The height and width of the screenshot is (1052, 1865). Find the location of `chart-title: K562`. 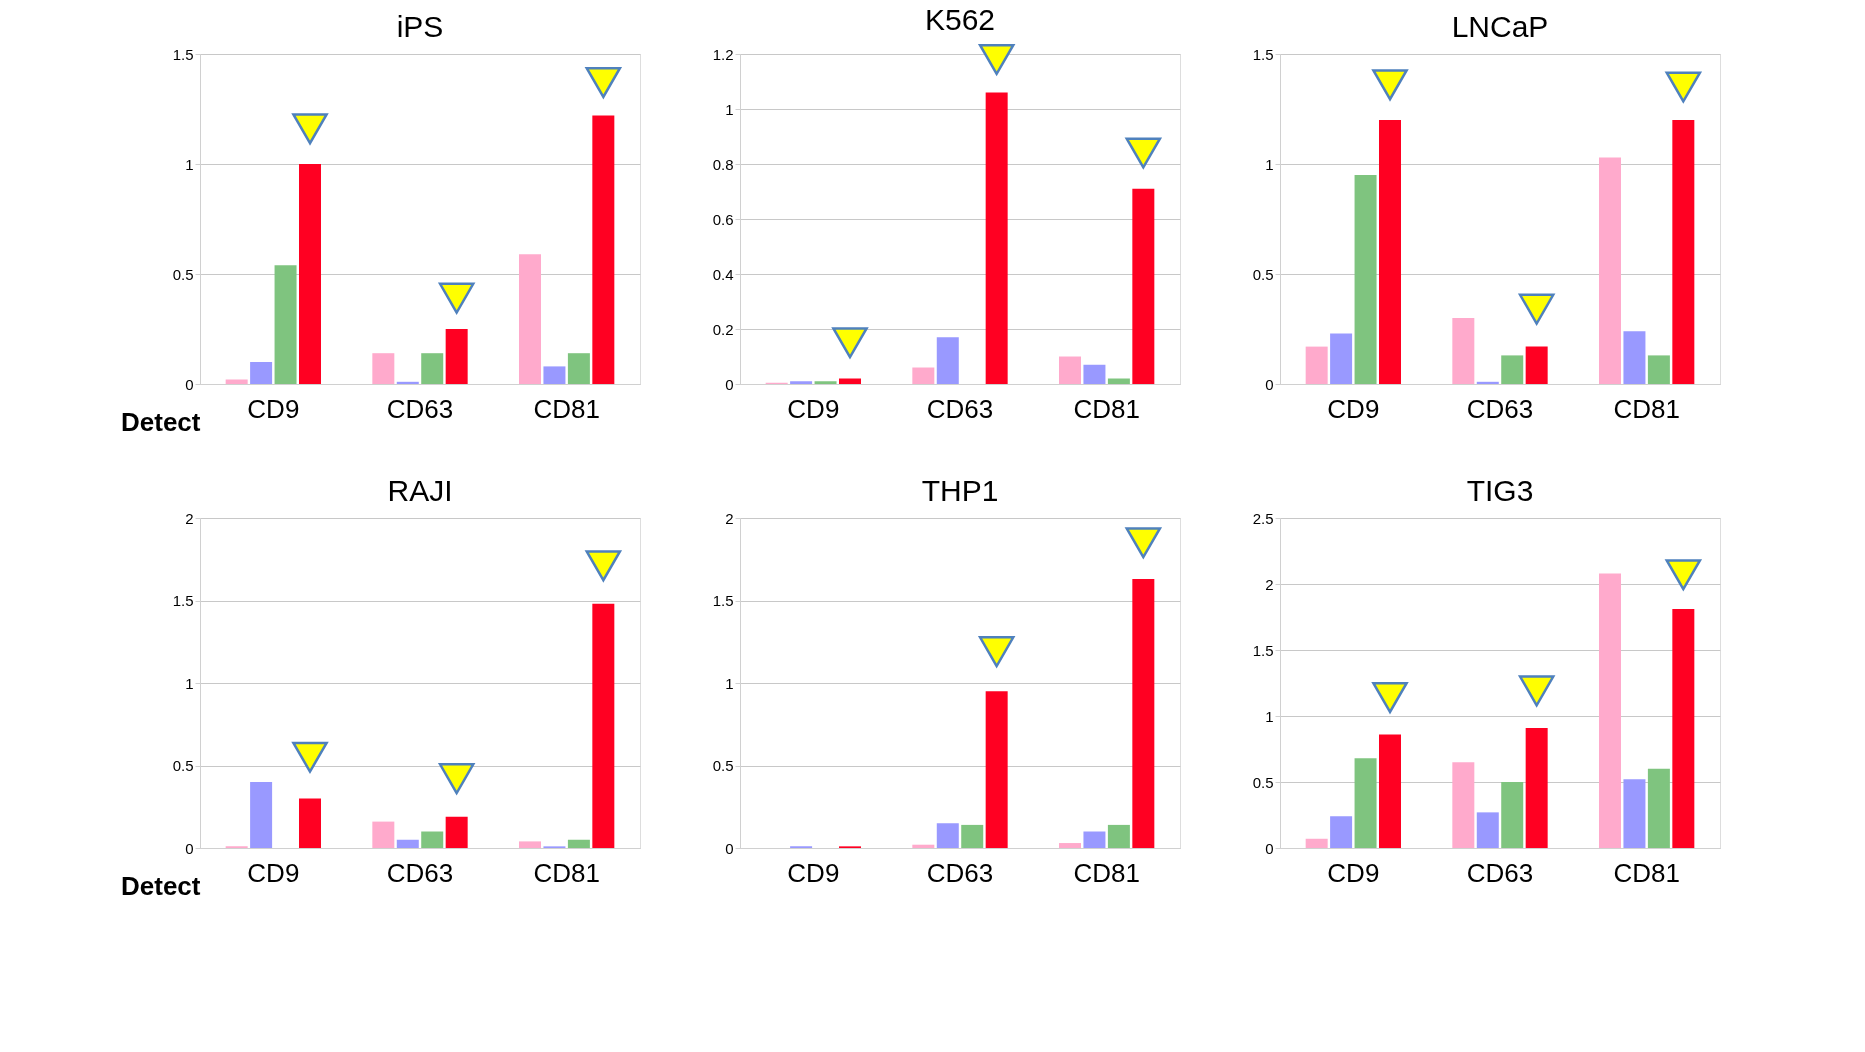

chart-title: K562 is located at coordinates (960, 20).